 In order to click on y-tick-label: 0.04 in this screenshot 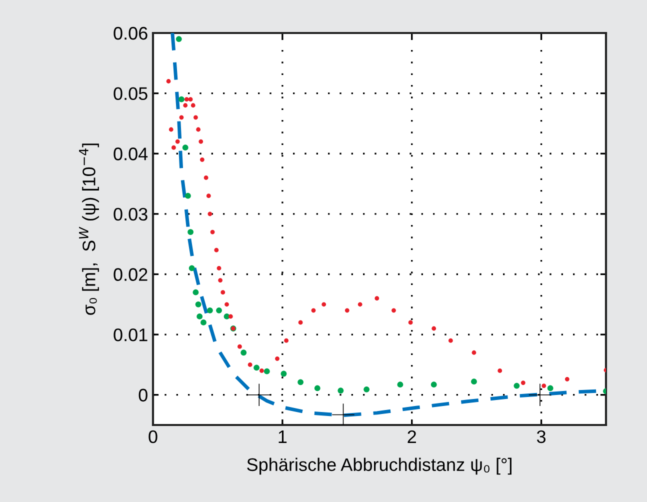, I will do `click(131, 154)`.